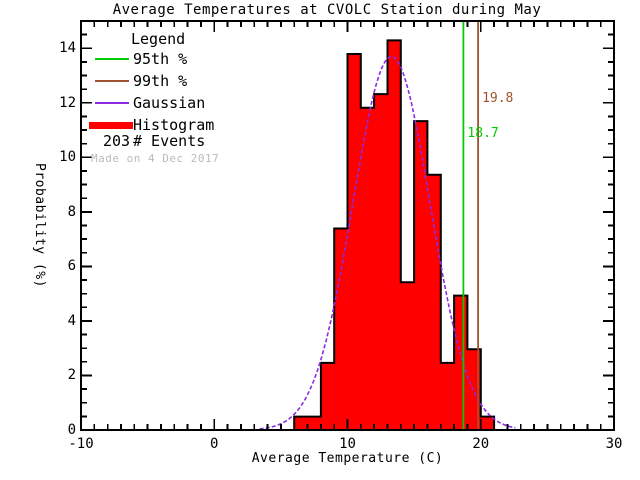 The image size is (640, 480). What do you see at coordinates (71, 375) in the screenshot?
I see `y-tick-label: 2` at bounding box center [71, 375].